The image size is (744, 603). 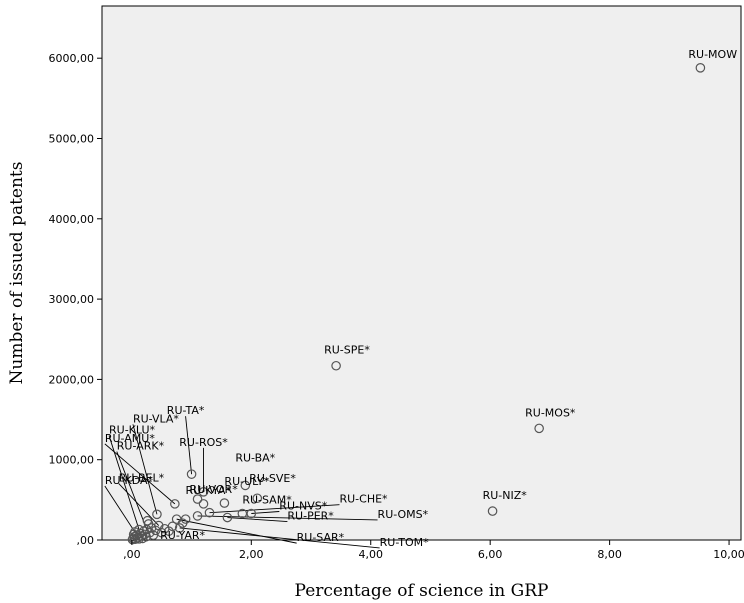 What do you see at coordinates (72, 299) in the screenshot?
I see `y-tick-label: 3000,00` at bounding box center [72, 299].